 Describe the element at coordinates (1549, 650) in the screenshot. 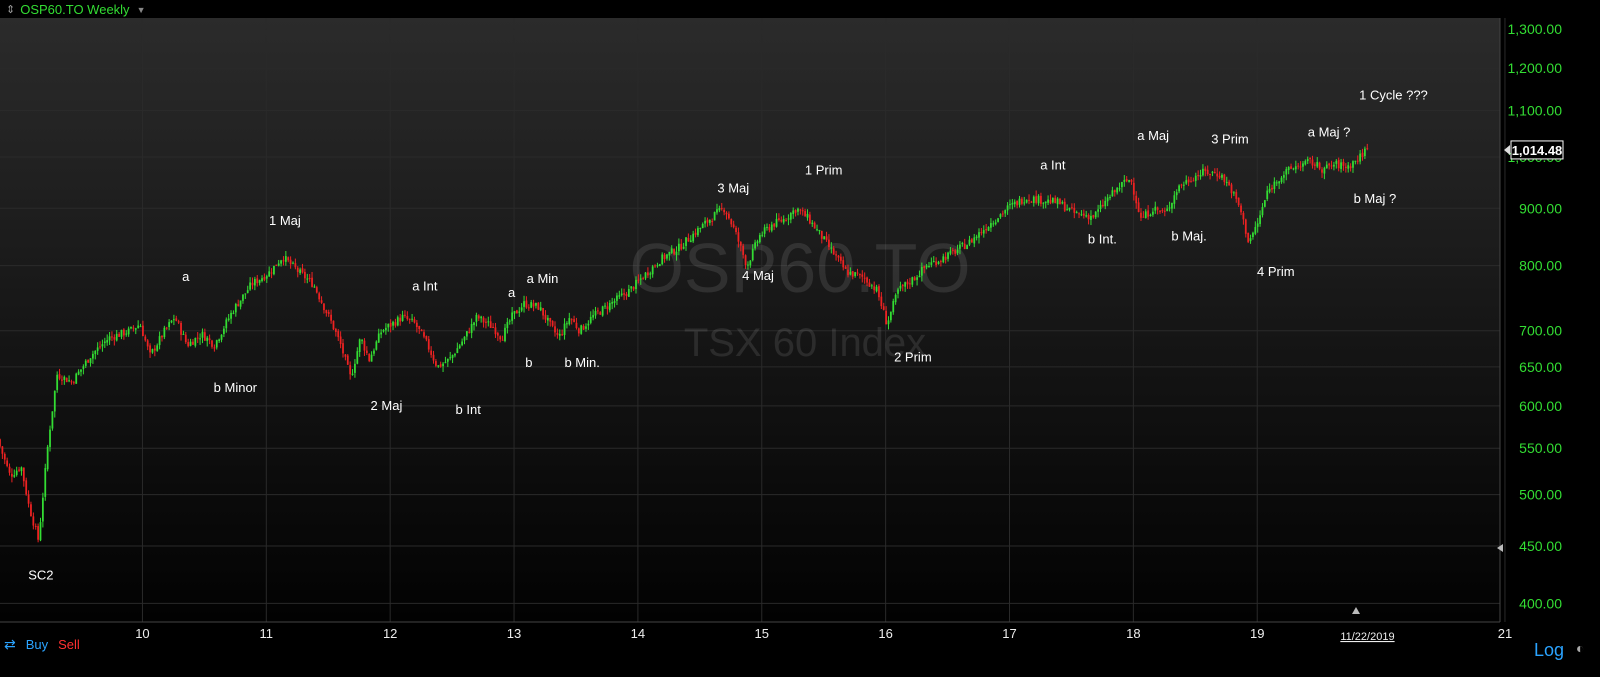

I see `log-scale-toggle: Log` at that location.